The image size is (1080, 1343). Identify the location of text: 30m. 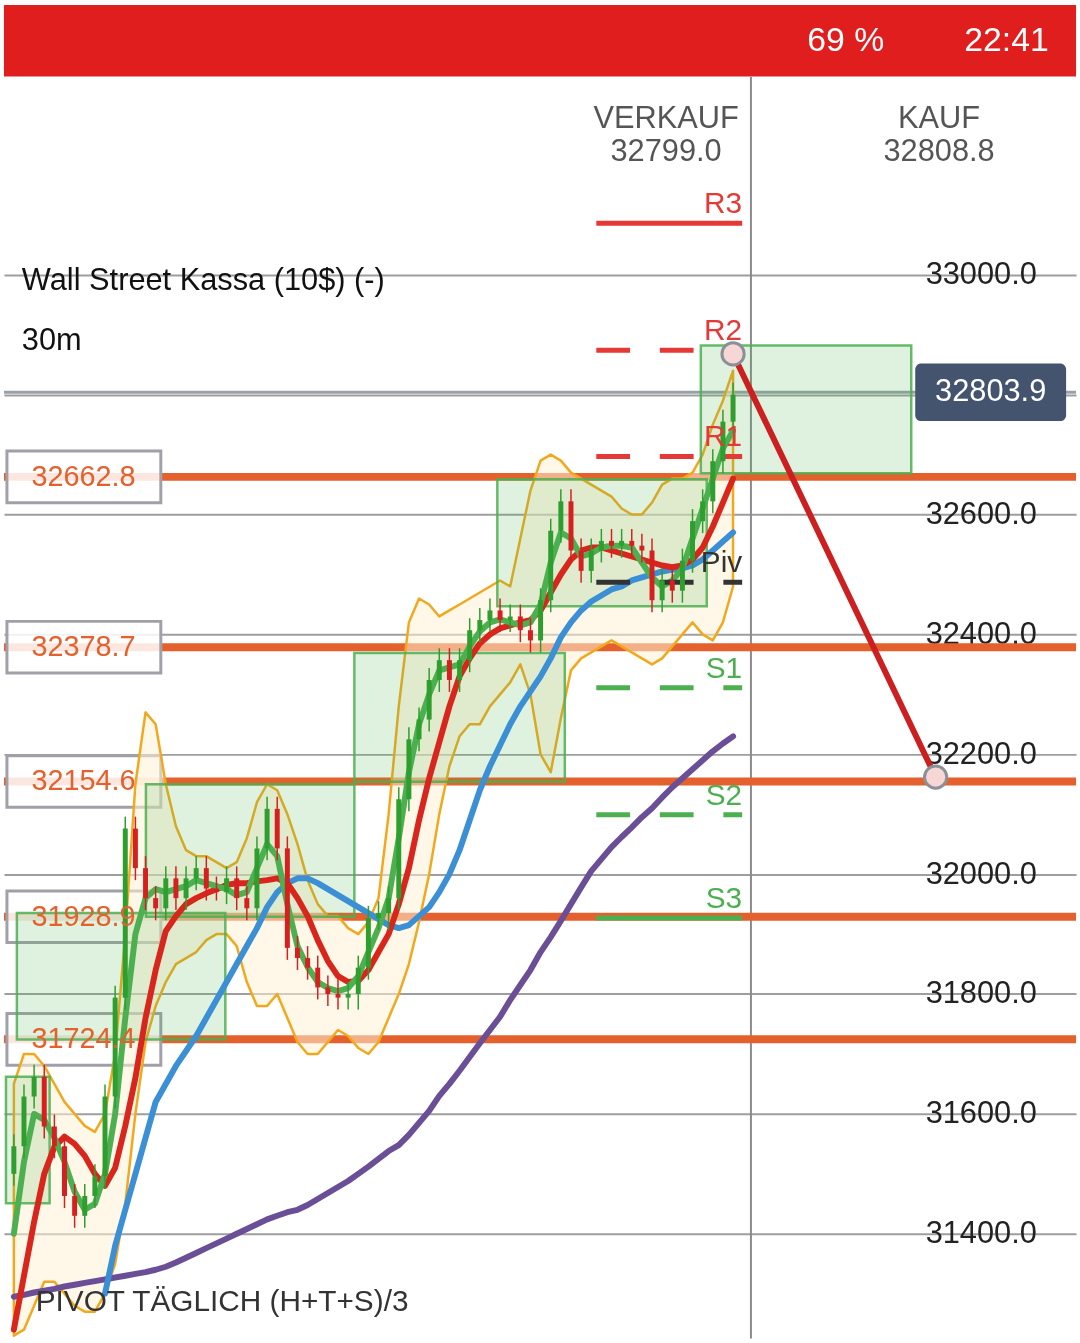
(51, 340).